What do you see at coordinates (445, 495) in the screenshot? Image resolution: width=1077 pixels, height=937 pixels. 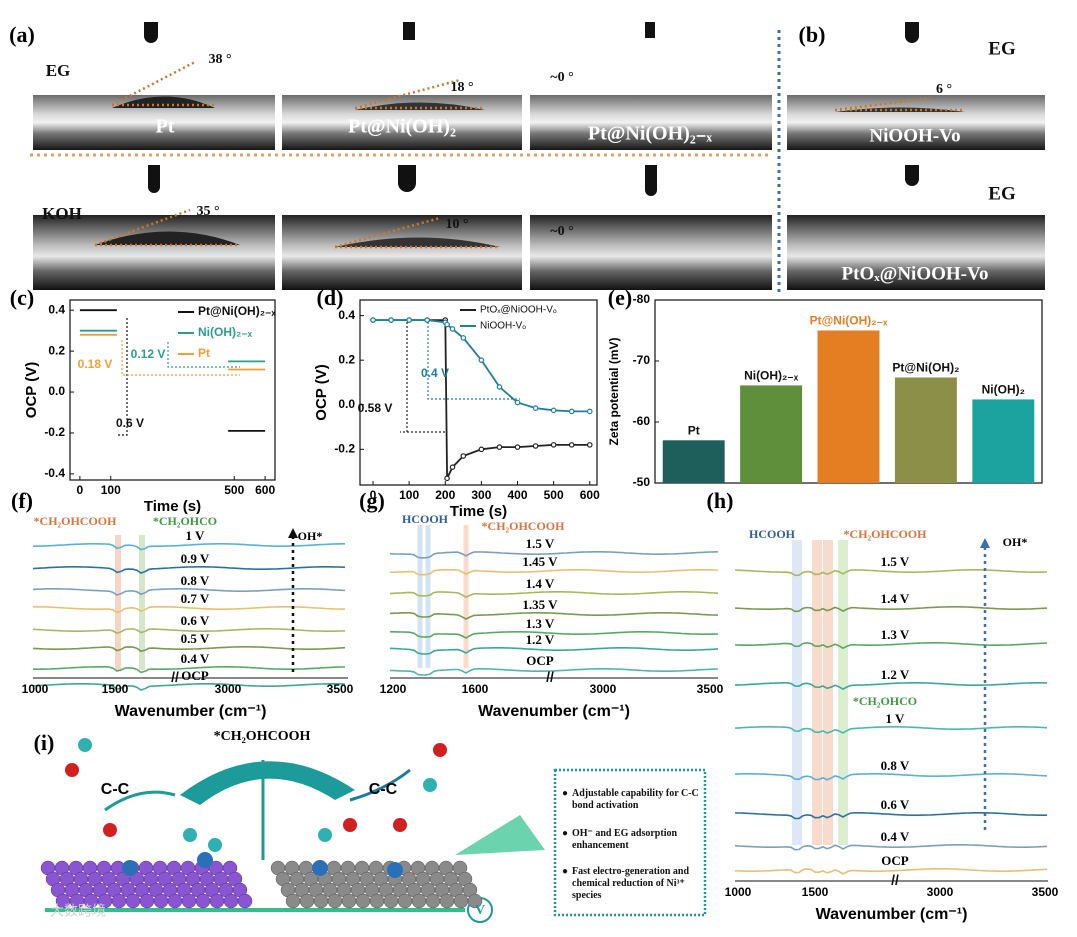 I see `x-tick-label: 200` at bounding box center [445, 495].